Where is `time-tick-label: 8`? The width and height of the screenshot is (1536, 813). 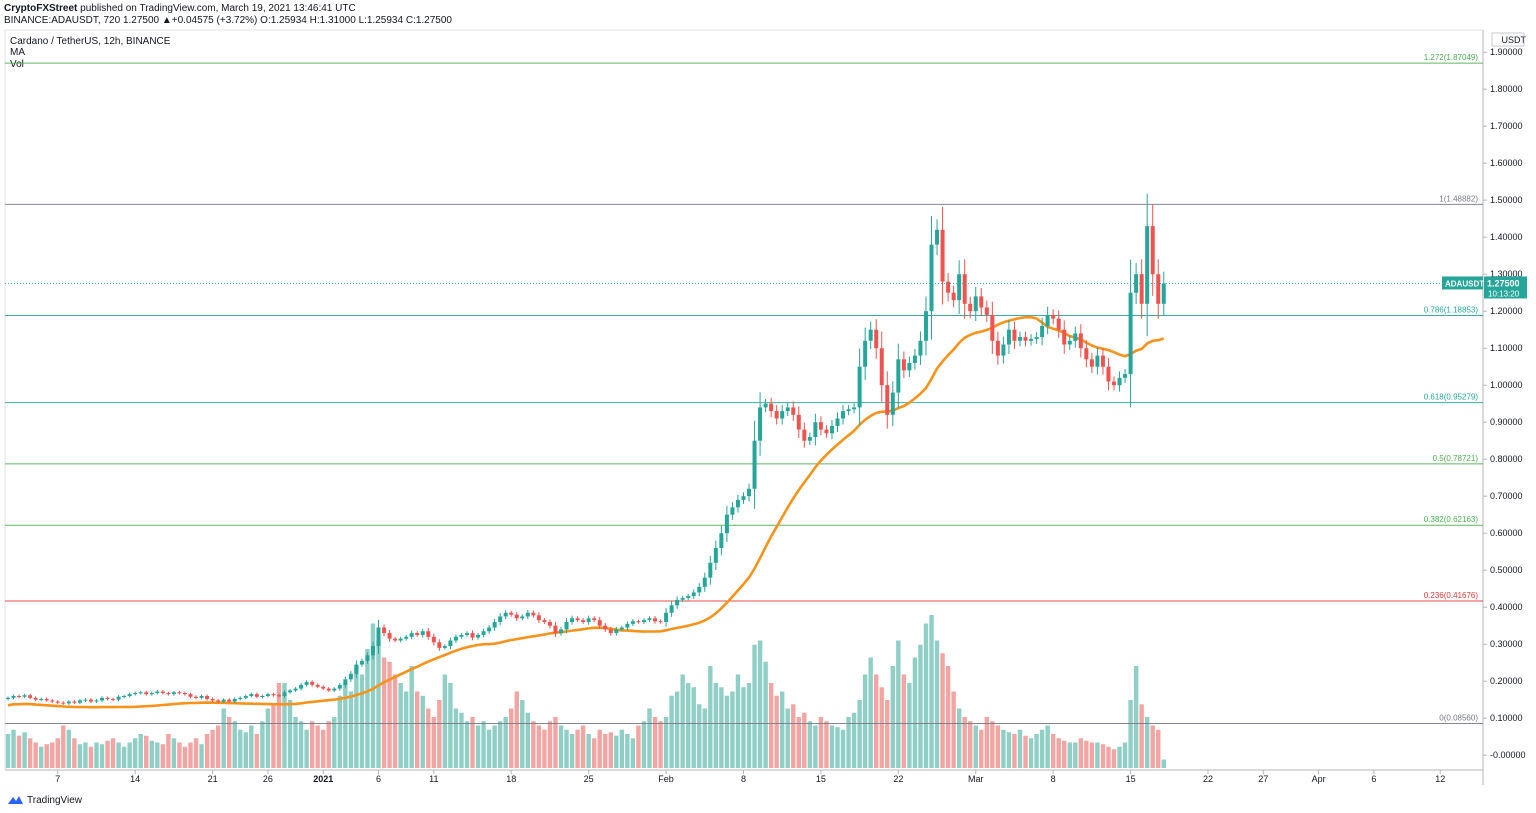 time-tick-label: 8 is located at coordinates (743, 779).